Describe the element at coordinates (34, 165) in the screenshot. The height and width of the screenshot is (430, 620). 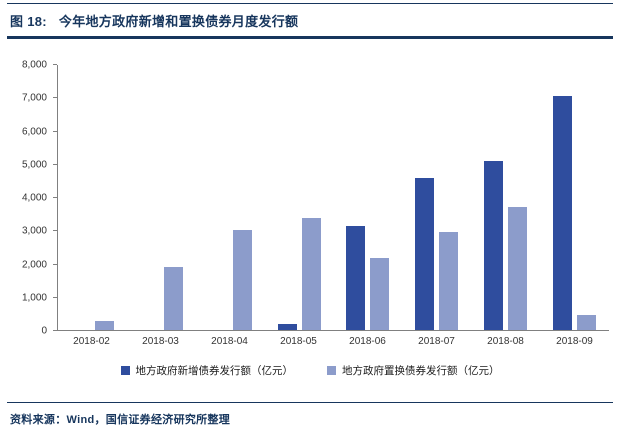
I see `y-tick-label: 5,000` at that location.